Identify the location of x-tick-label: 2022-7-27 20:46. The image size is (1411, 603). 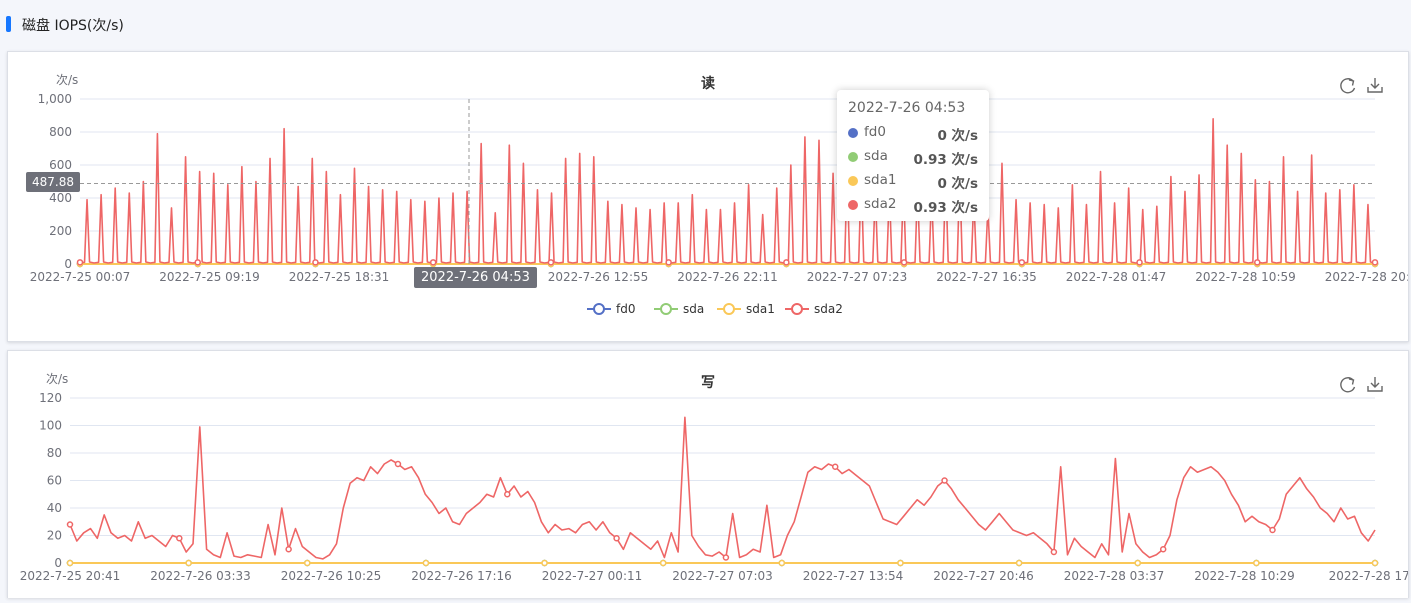
(983, 576).